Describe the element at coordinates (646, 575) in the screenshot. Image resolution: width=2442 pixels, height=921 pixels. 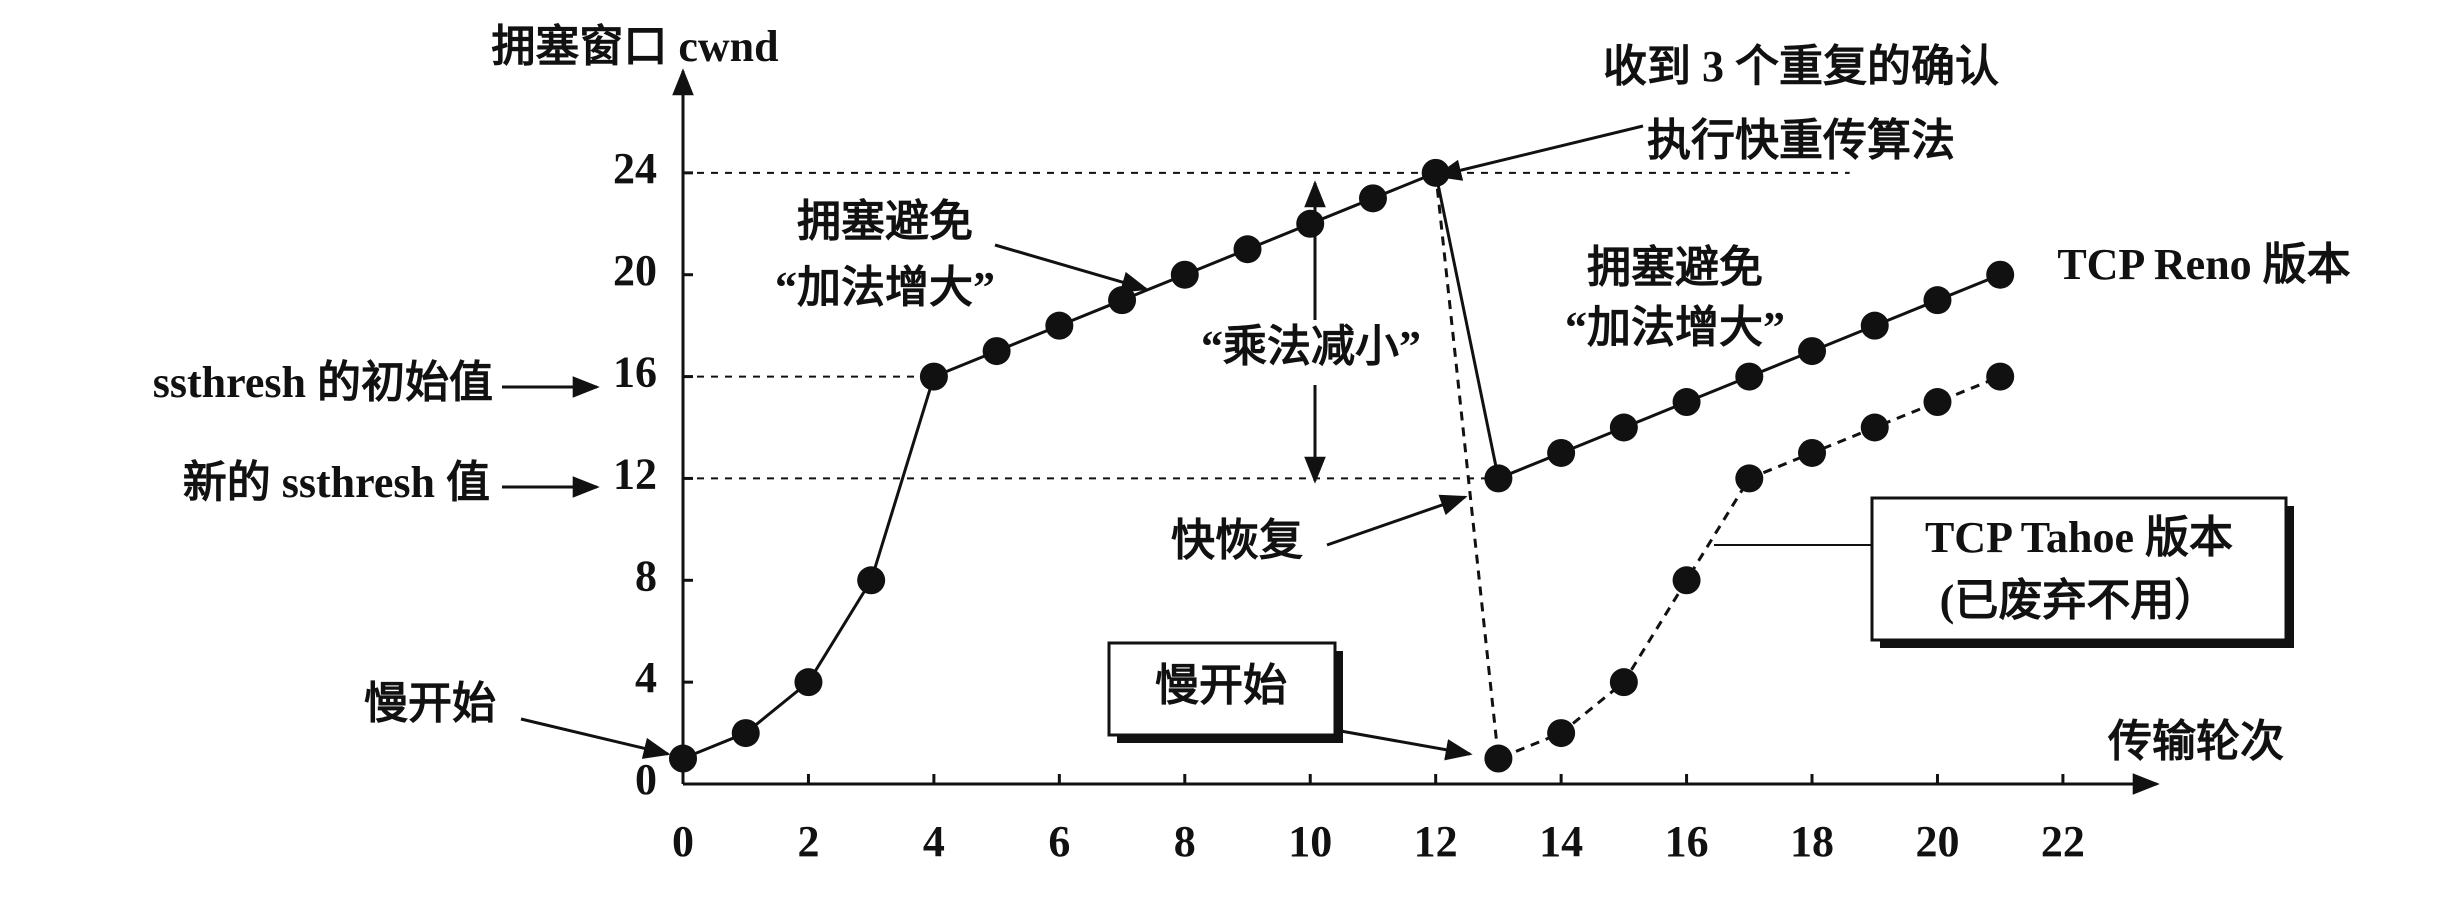
I see `y-tick-label: 8` at that location.